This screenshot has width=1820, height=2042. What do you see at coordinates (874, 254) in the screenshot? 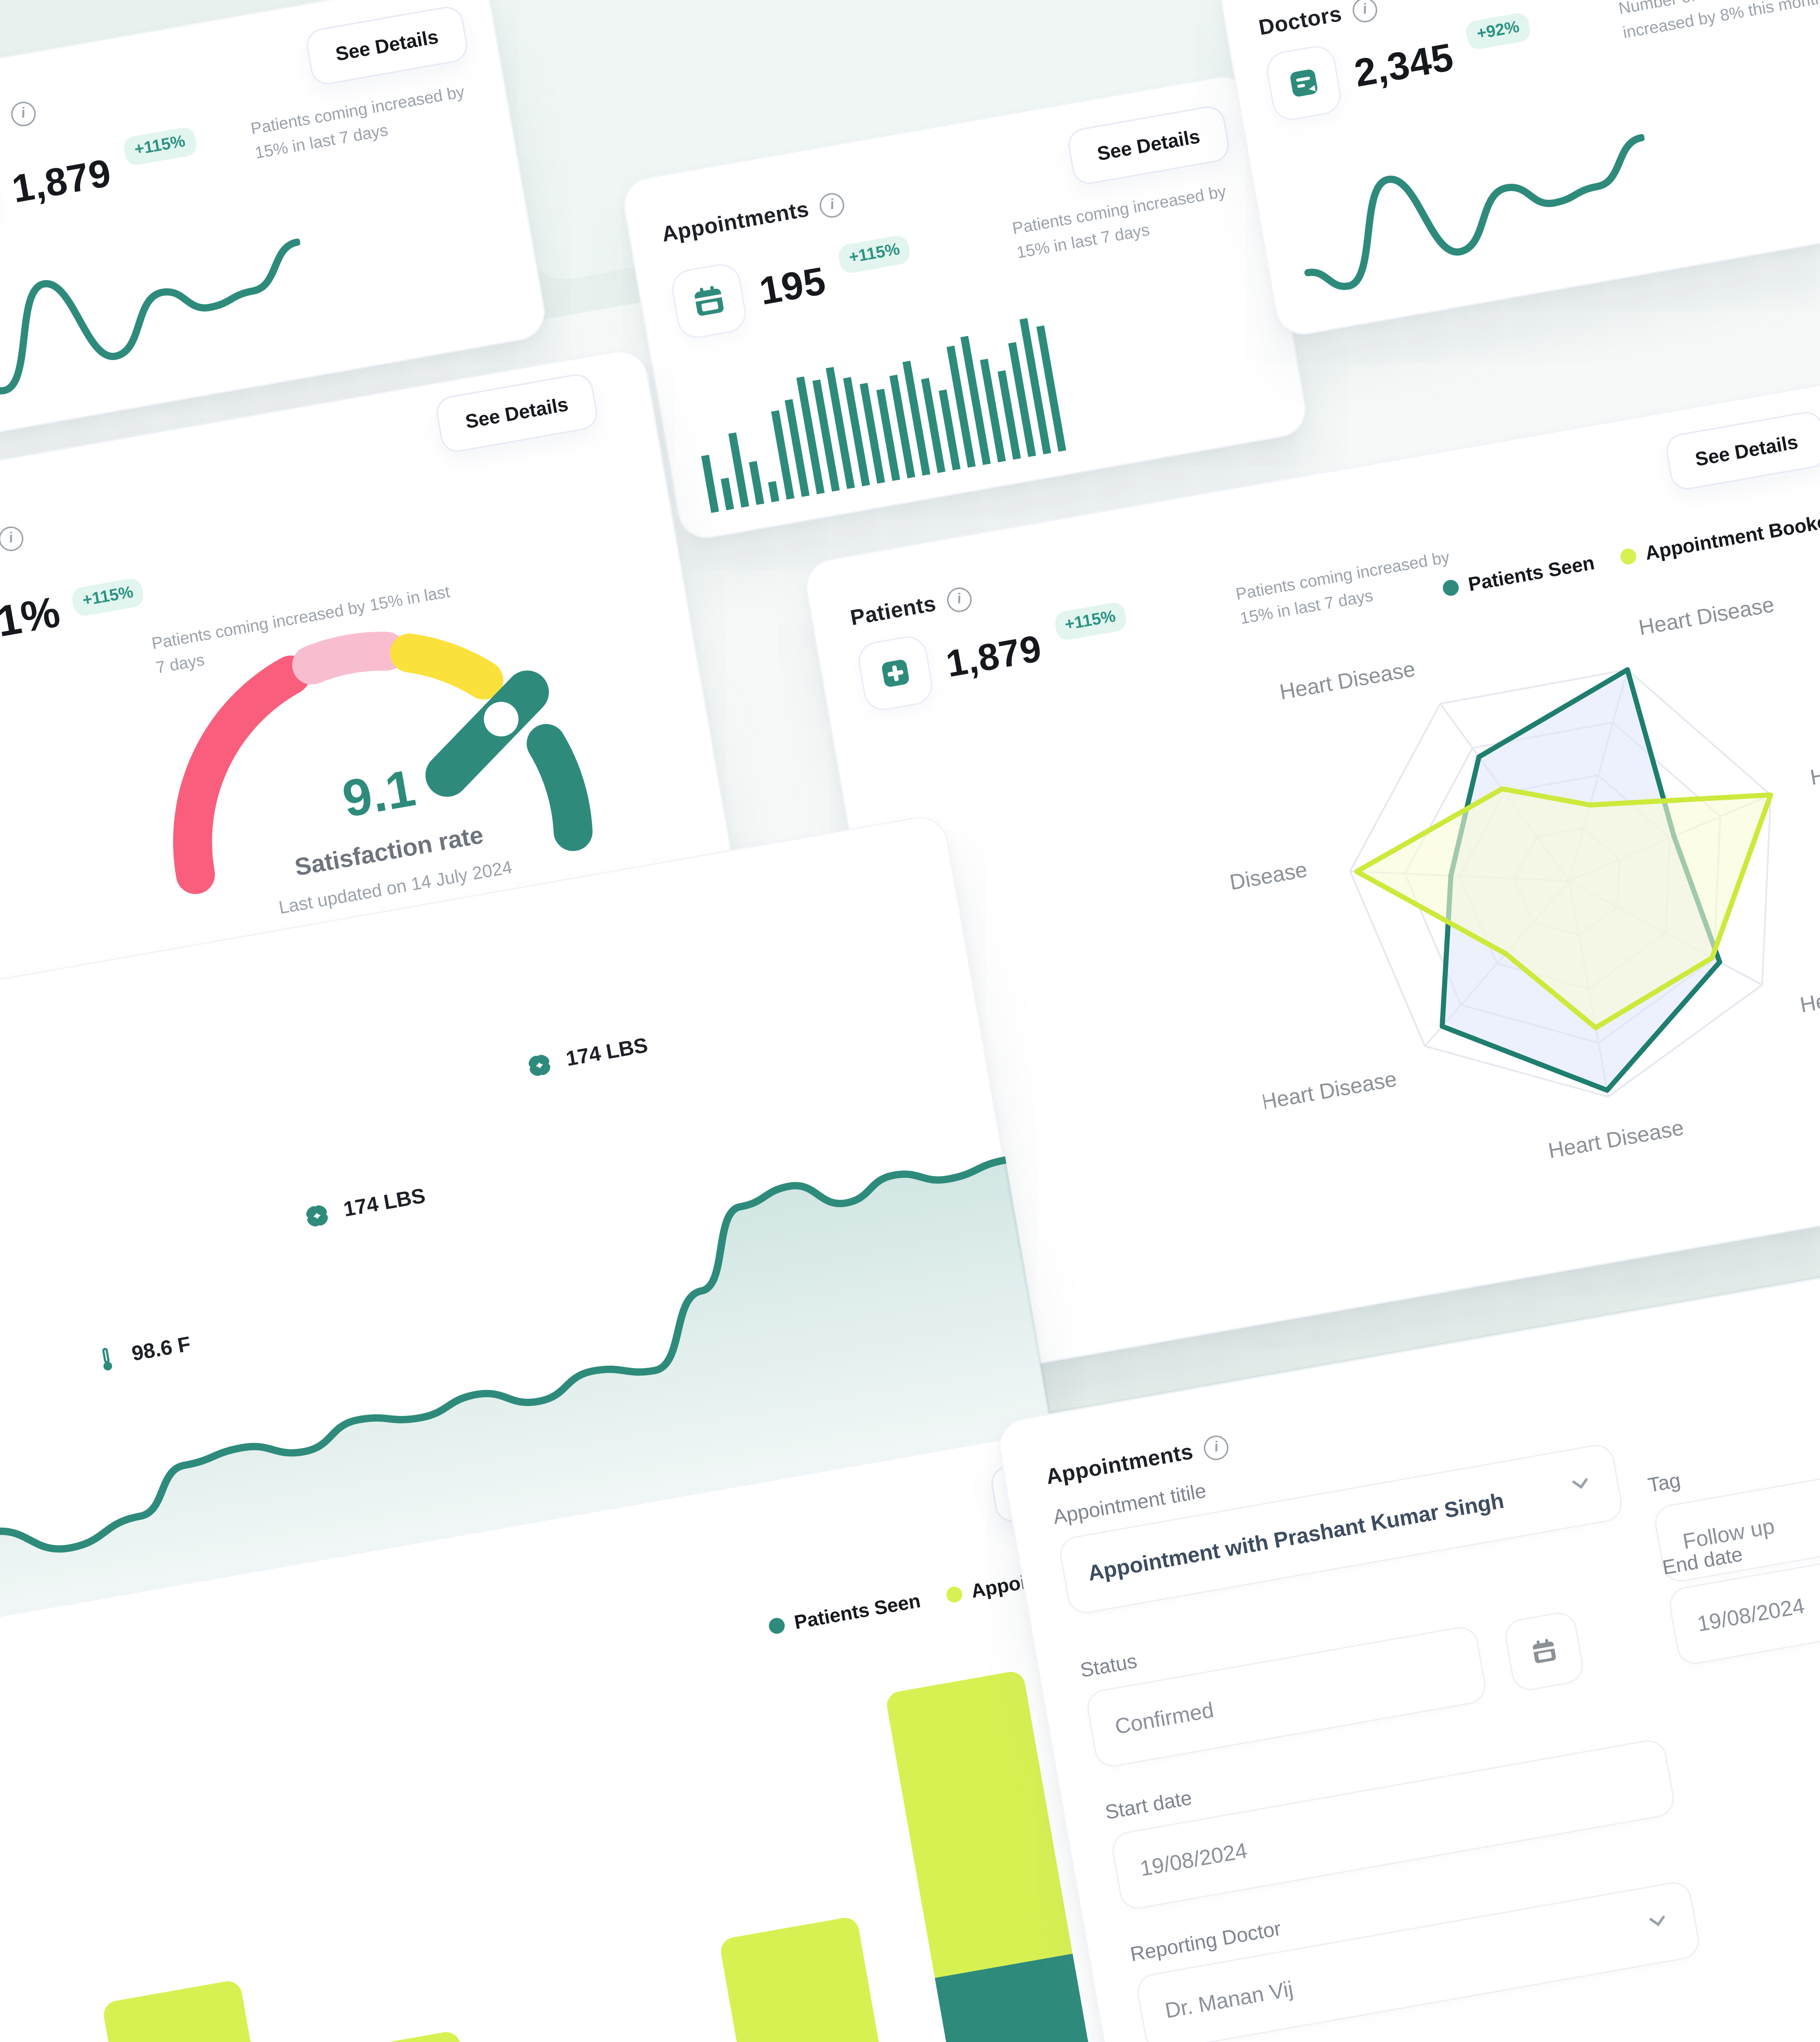
I see `appointments-growth-badge: +115%` at bounding box center [874, 254].